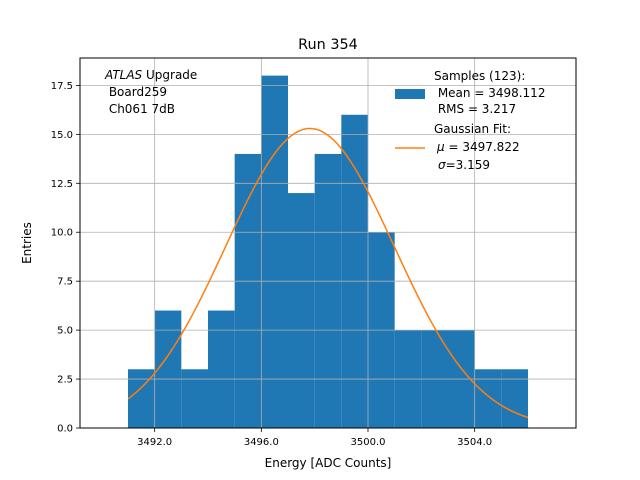  I want to click on annotation-line-2: Board259, so click(136, 92).